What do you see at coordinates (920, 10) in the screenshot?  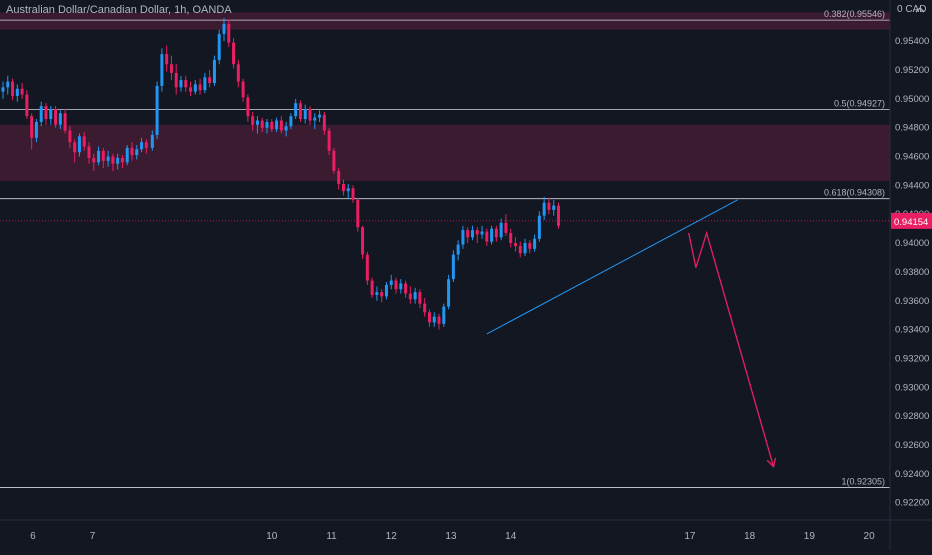 I see `chevron-up-icon` at bounding box center [920, 10].